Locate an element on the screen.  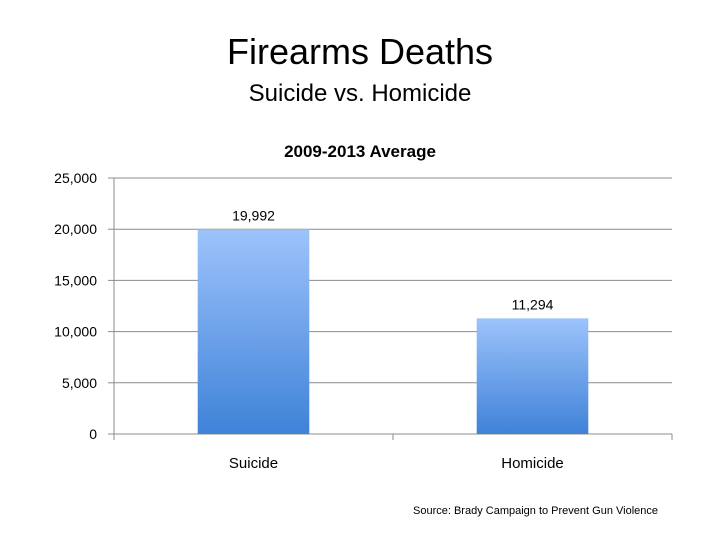
data-label: 19,992 is located at coordinates (253, 215).